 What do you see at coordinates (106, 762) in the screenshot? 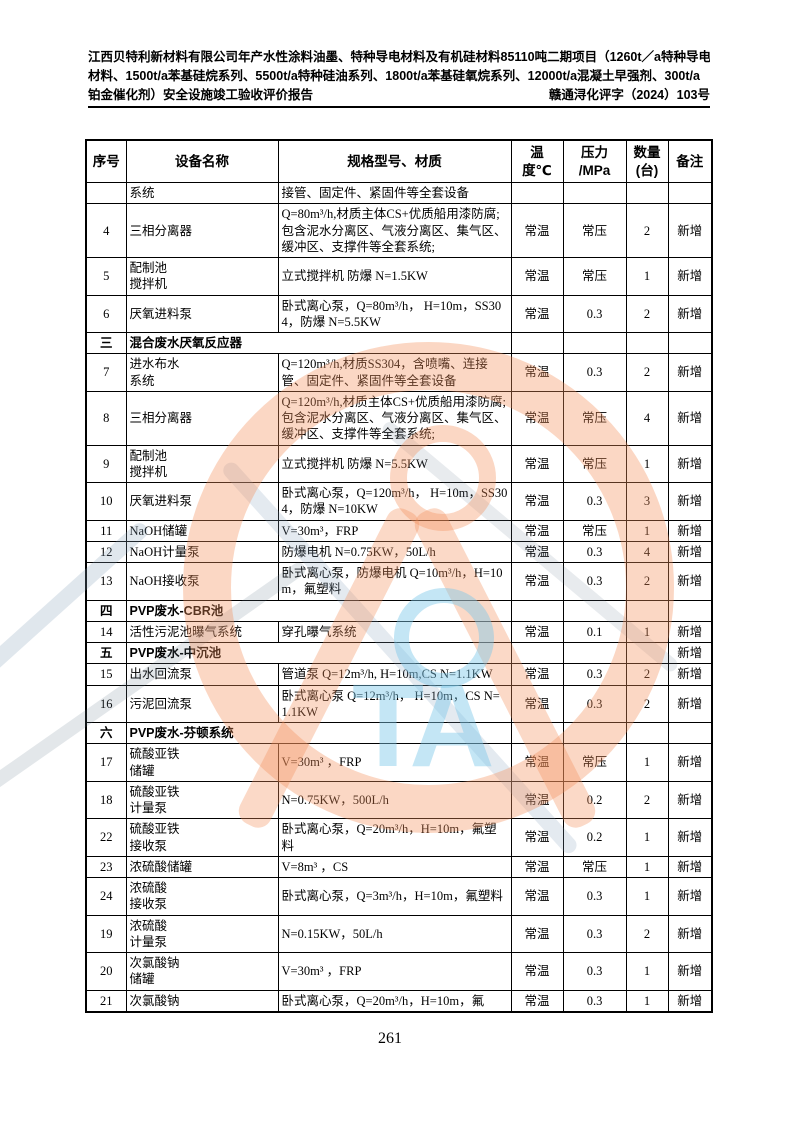
I see `cell-no: 17` at bounding box center [106, 762].